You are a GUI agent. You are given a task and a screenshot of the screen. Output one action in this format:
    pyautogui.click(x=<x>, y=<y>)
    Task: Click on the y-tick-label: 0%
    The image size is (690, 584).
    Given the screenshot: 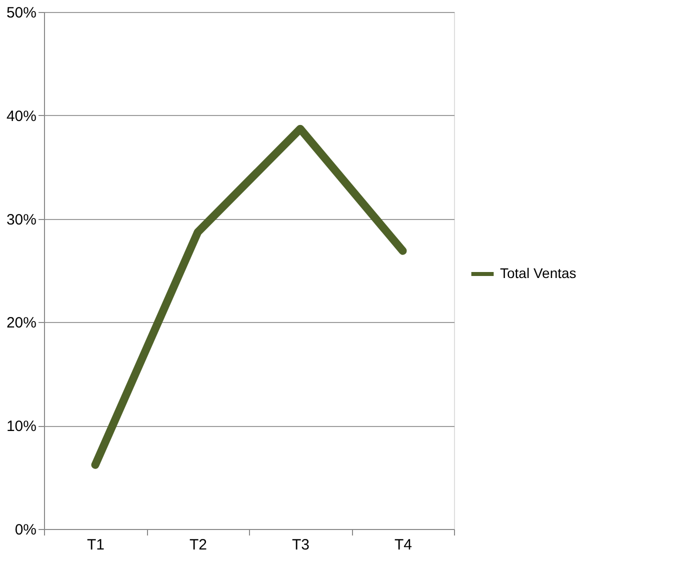 What is the action you would take?
    pyautogui.click(x=25, y=530)
    